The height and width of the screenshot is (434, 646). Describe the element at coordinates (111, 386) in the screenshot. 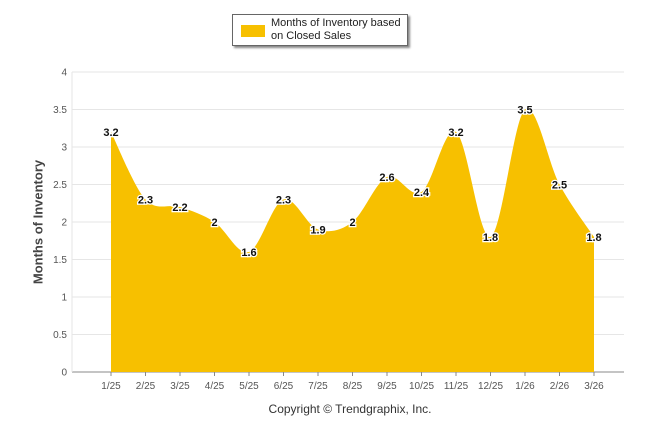

I see `x-tick-label: 1/25` at that location.